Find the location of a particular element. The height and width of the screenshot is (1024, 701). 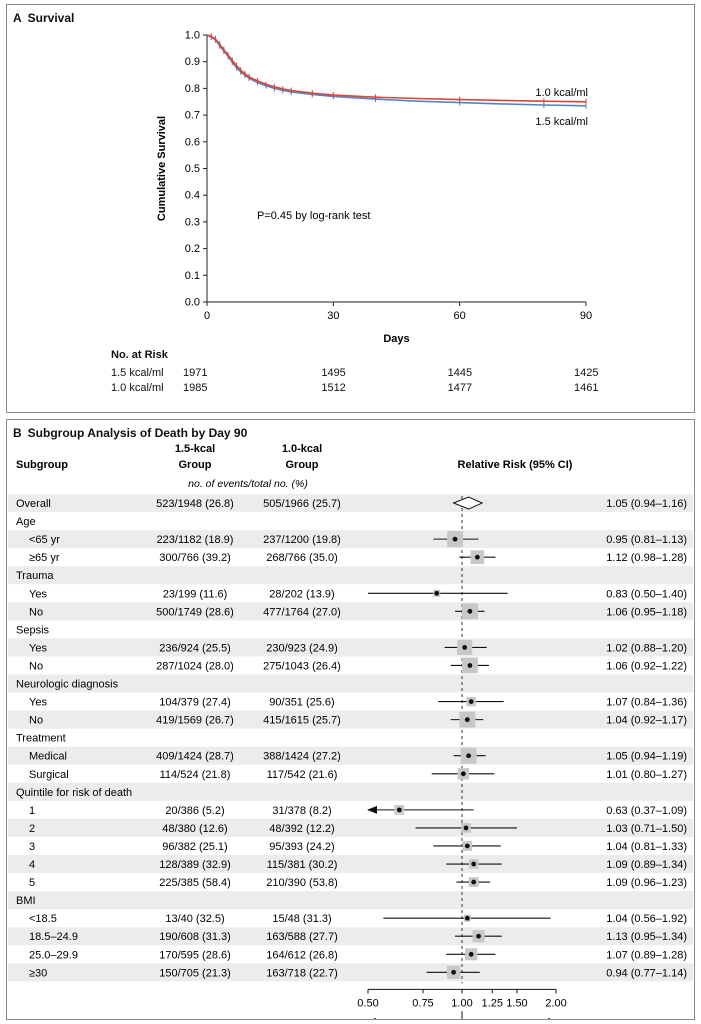

relative-risk-value: 1.01 (0.80–1.27) is located at coordinates (646, 775).